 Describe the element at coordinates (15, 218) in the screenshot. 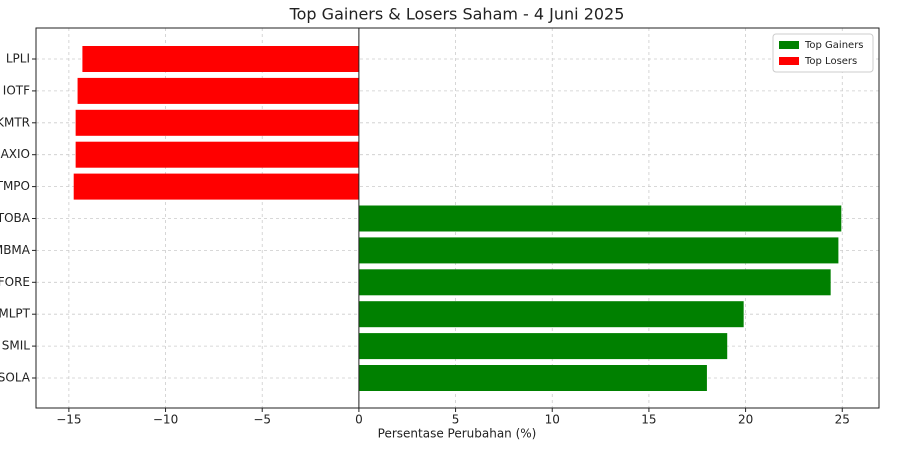

I see `y-tick-label: TOBA` at that location.